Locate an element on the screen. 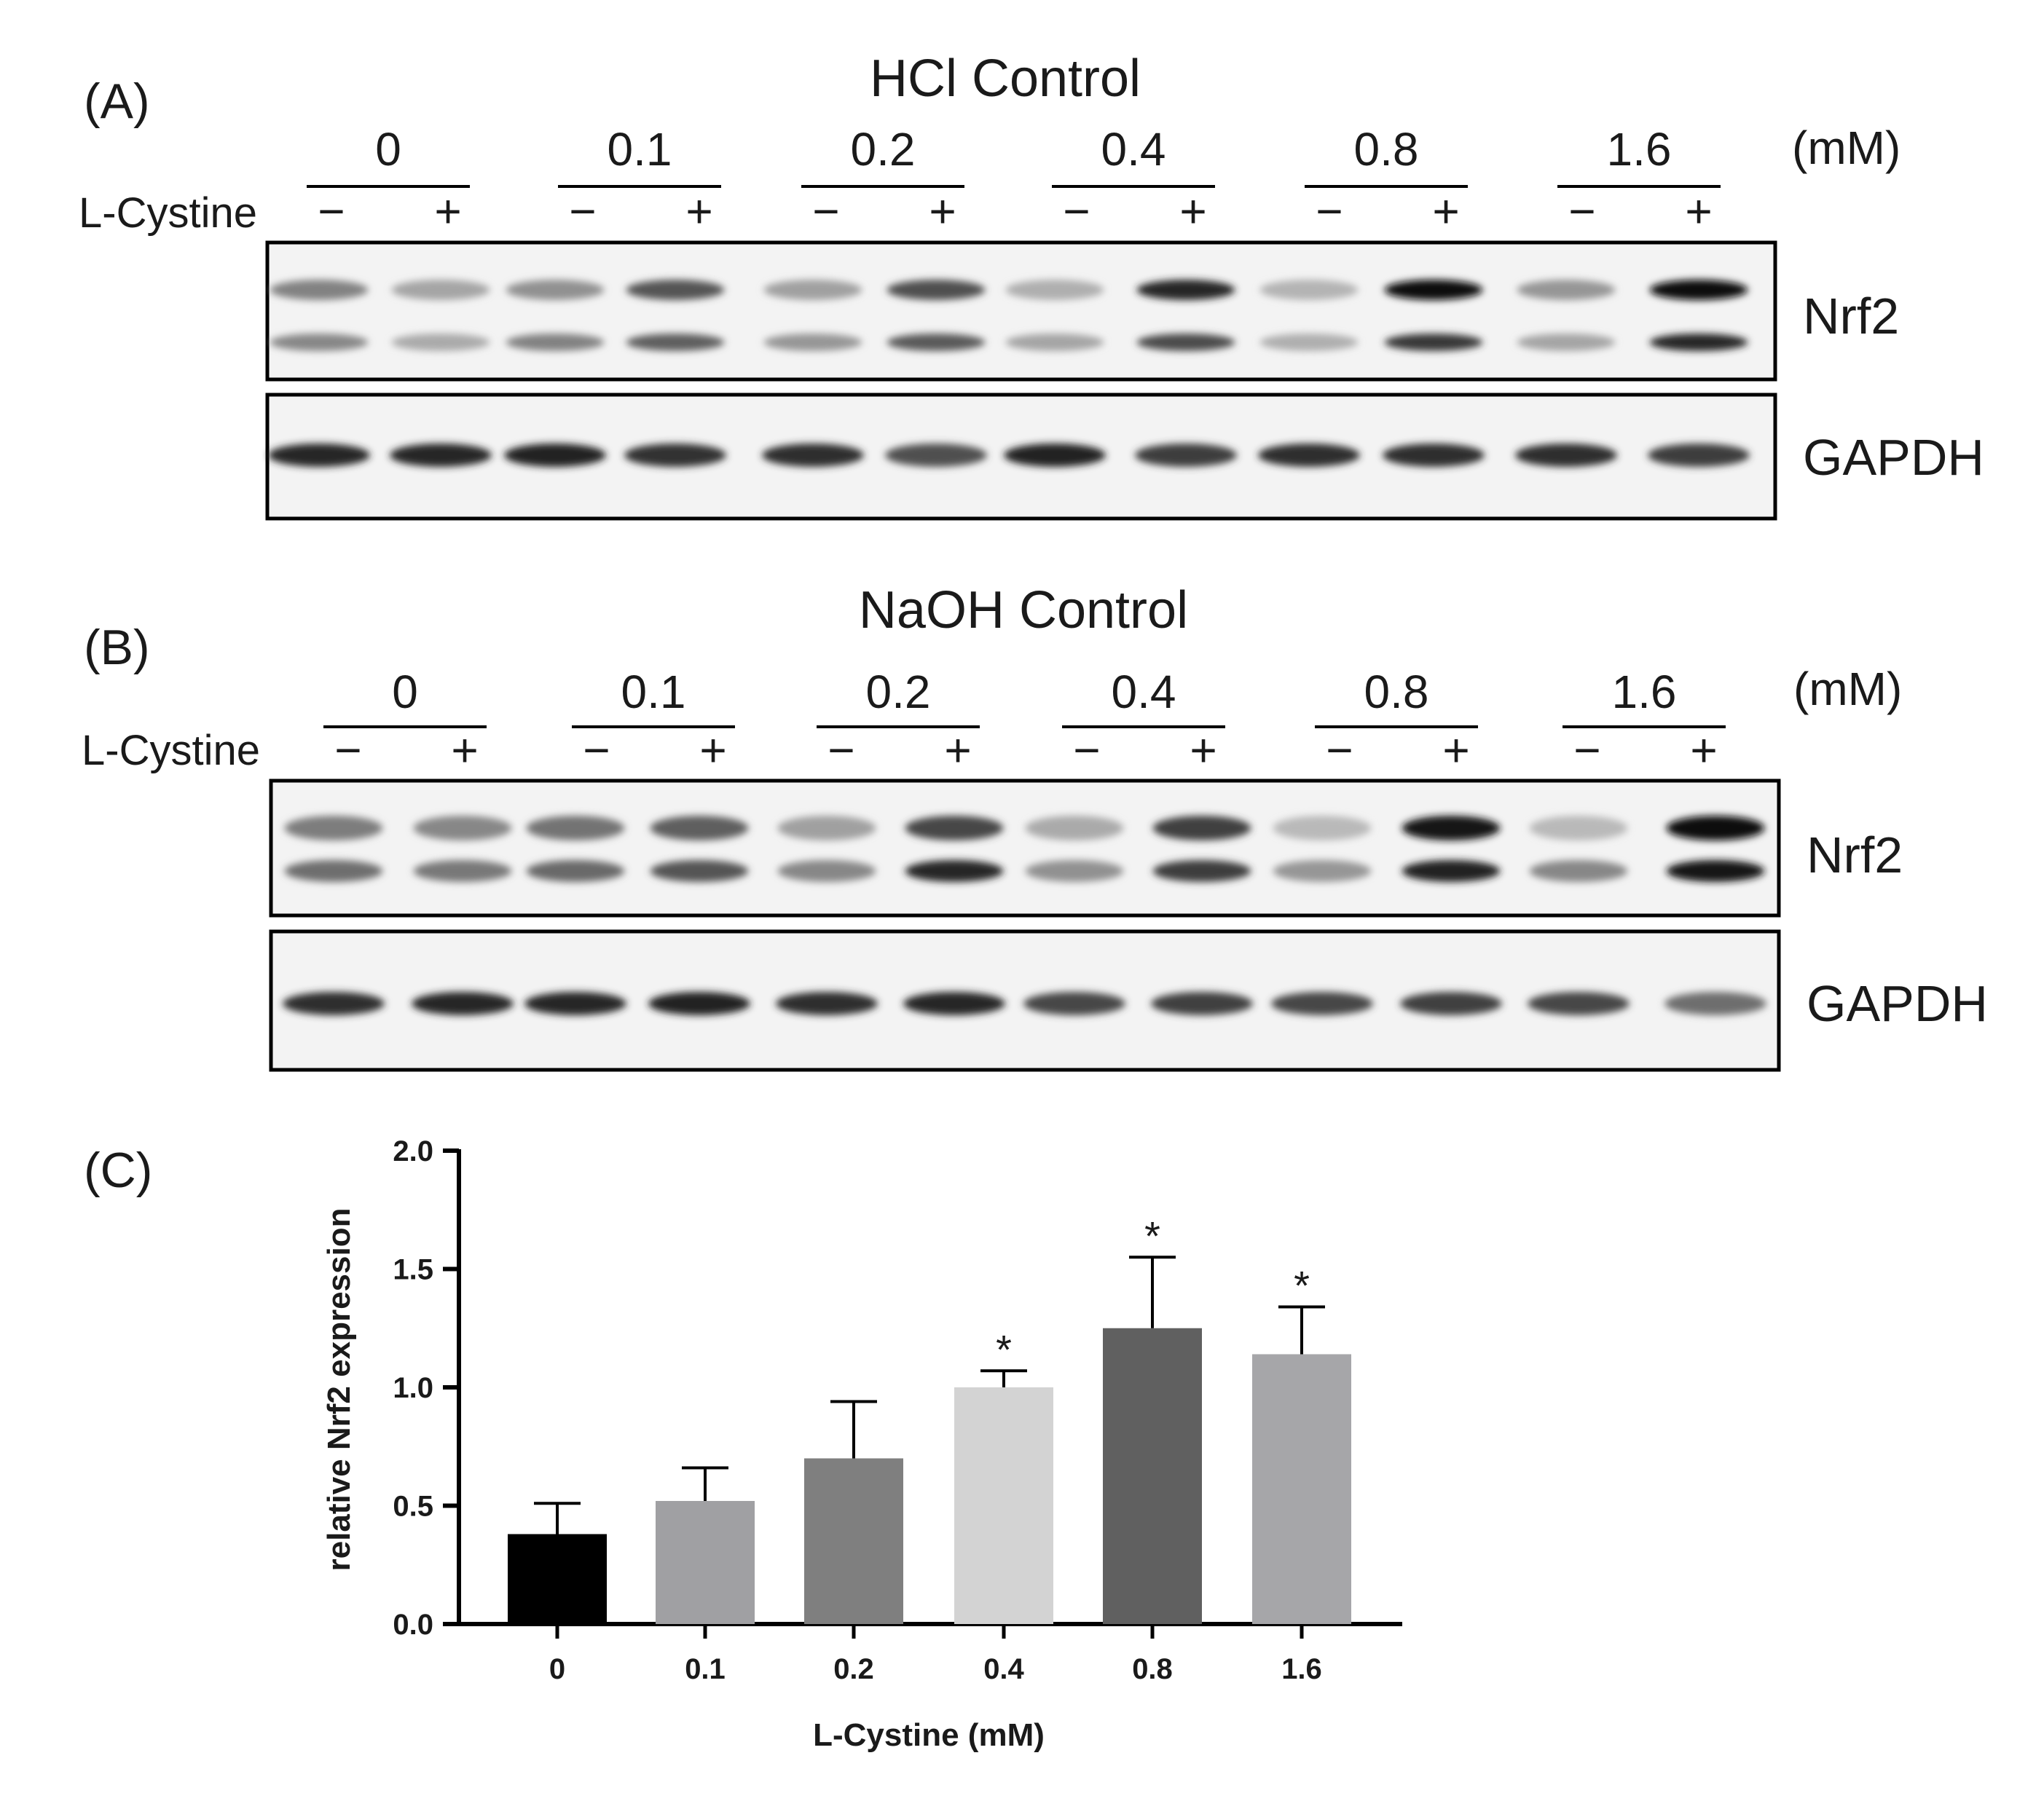 The width and height of the screenshot is (2044, 1793). y-tick-label: 0.0 is located at coordinates (413, 1625).